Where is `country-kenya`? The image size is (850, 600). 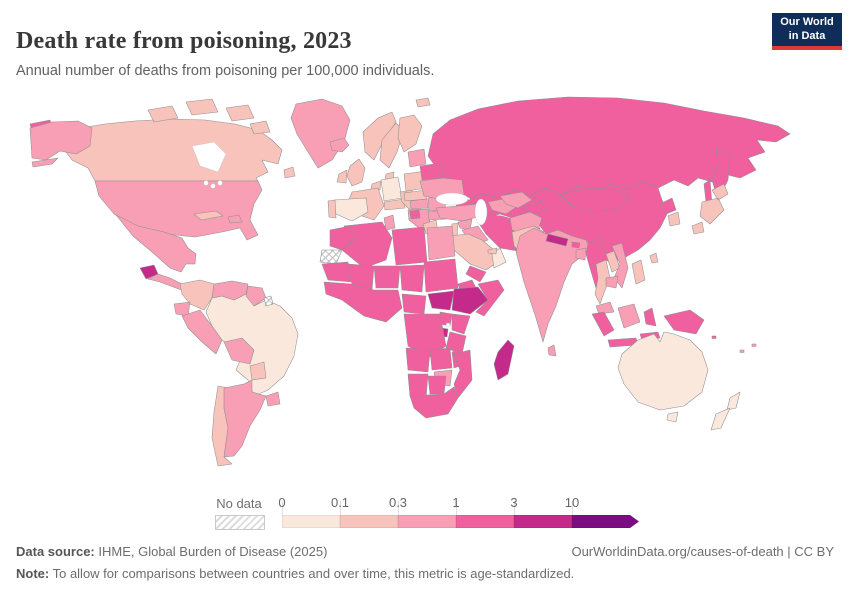
country-kenya is located at coordinates (461, 324).